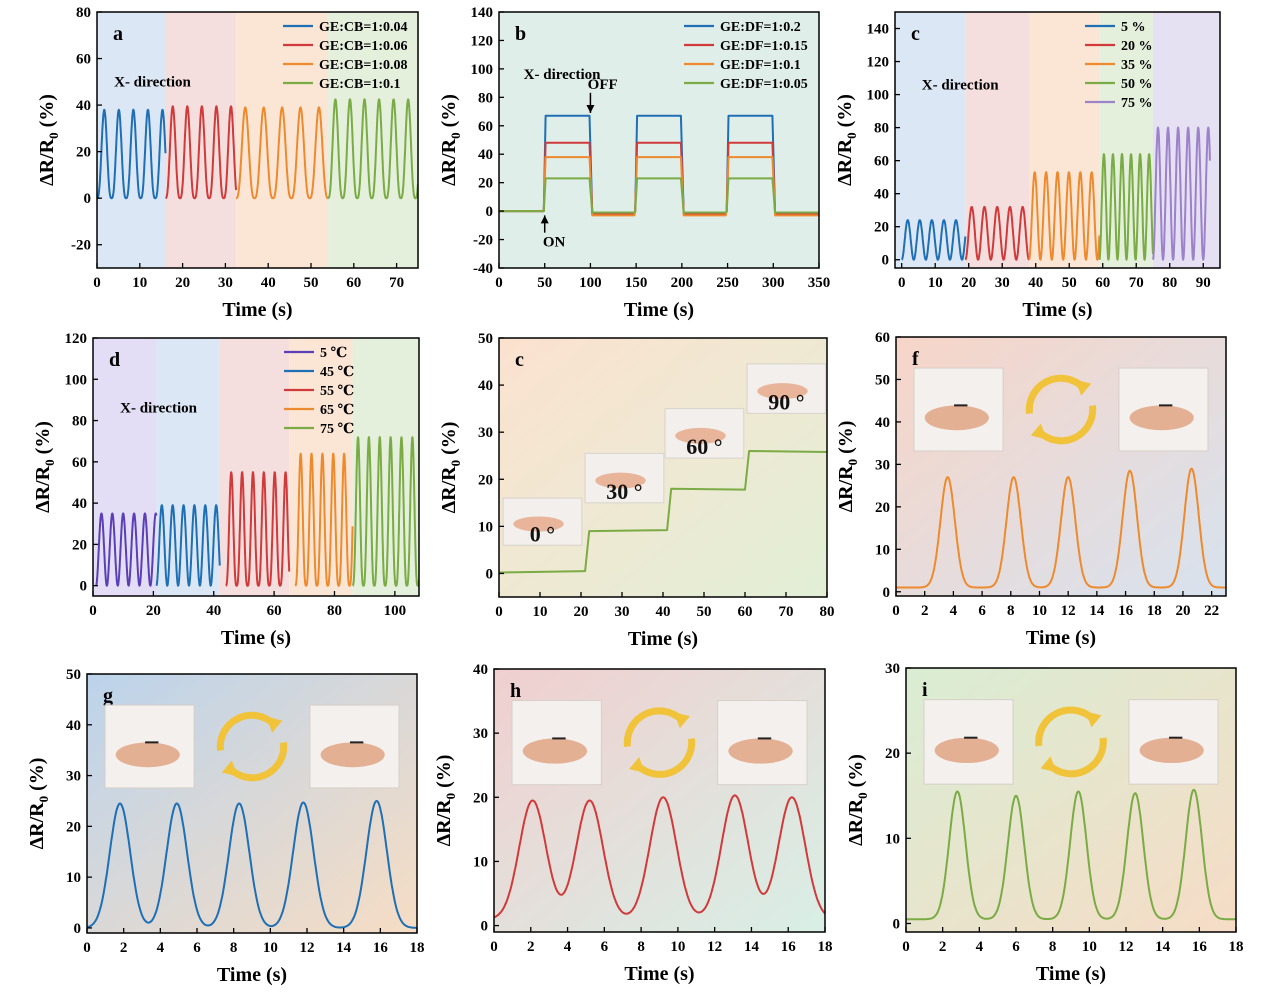  I want to click on legend-entry: 75 ℃, so click(337, 429).